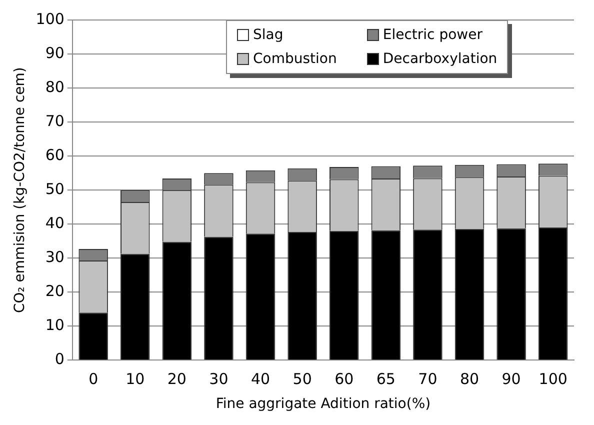 The image size is (594, 425). I want to click on y-tick-label: 90, so click(54, 53).